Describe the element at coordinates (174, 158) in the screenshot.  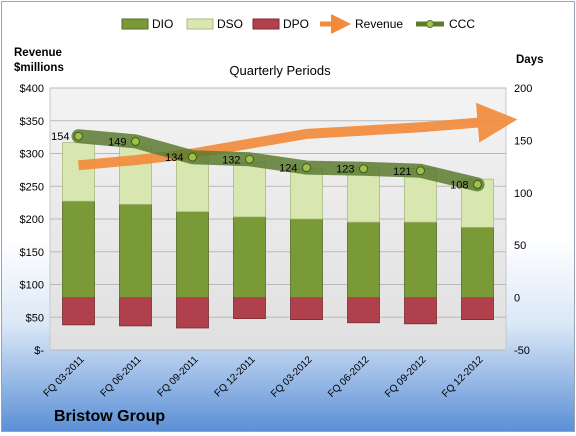
I see `ccc-data-label: 134` at that location.